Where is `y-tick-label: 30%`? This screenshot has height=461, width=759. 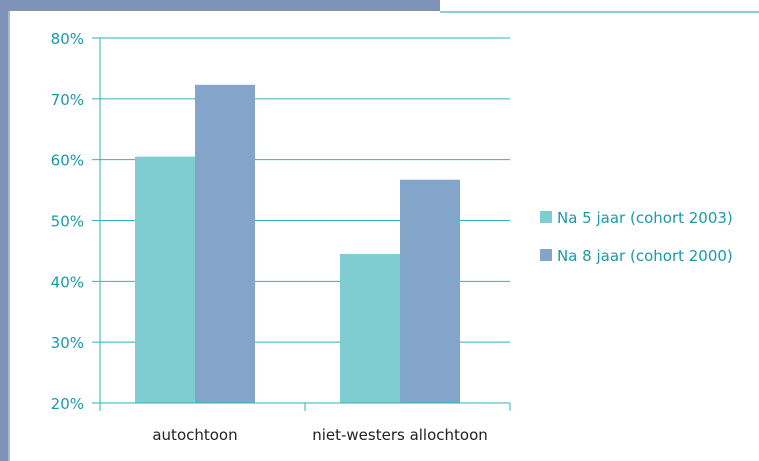
y-tick-label: 30% is located at coordinates (67, 343).